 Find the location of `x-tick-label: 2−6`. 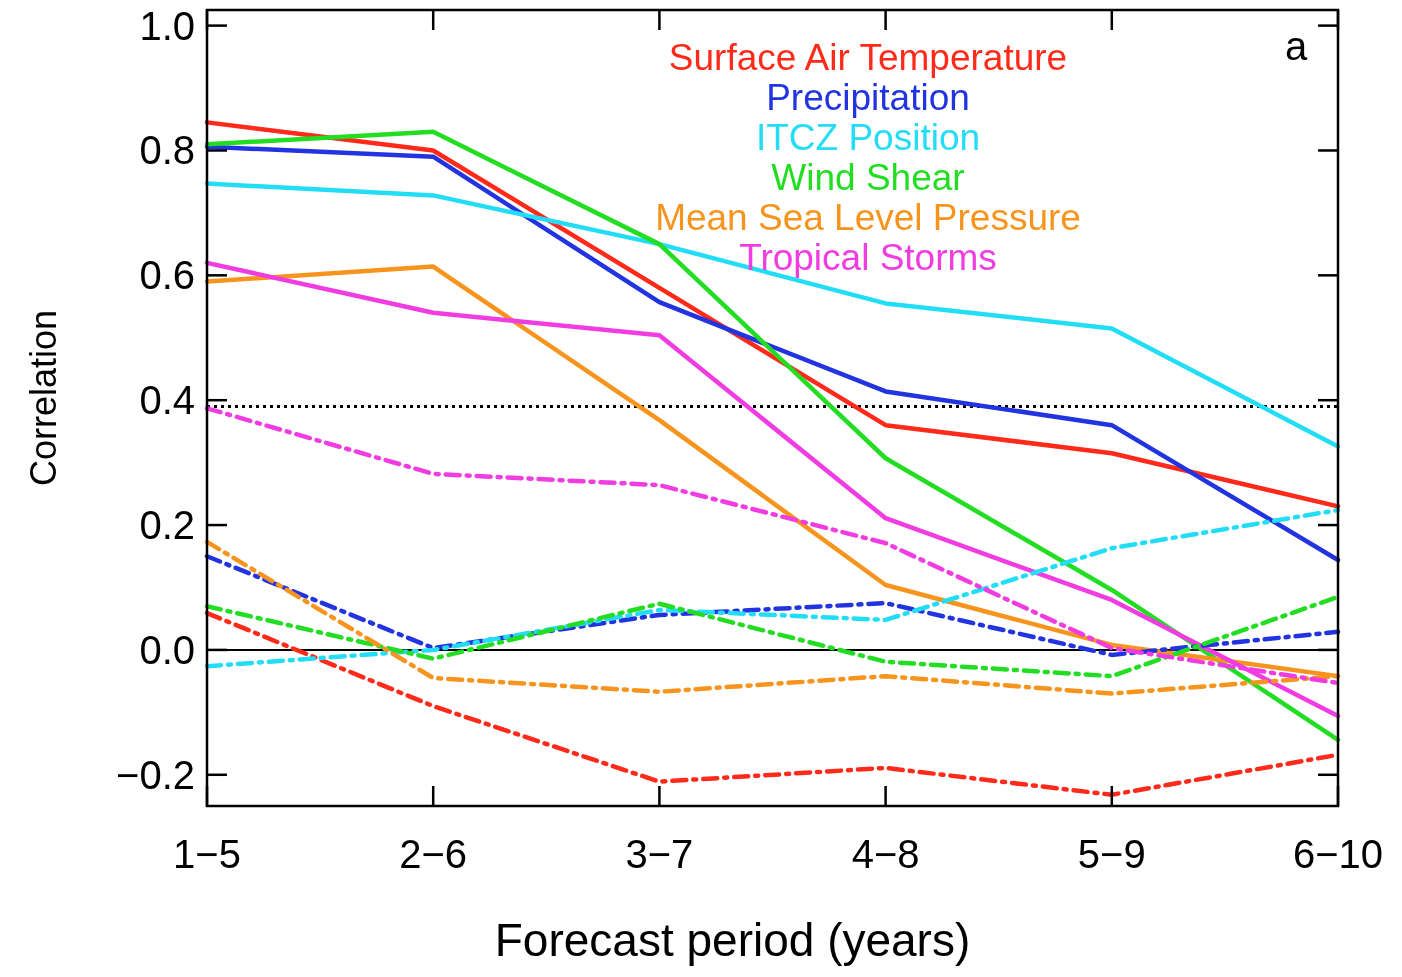

x-tick-label: 2−6 is located at coordinates (433, 854).